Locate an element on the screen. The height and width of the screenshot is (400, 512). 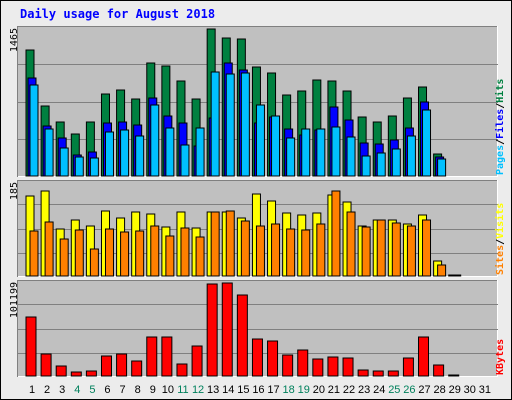
legend-visits-sites: Sites/Visits is located at coordinates (500, 239).